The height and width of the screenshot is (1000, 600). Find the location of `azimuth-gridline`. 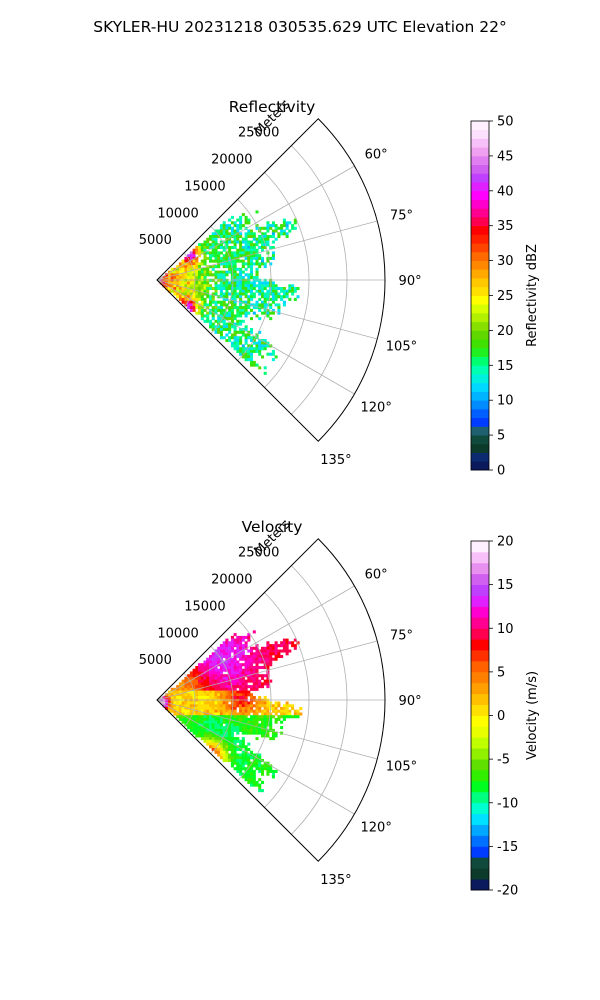

azimuth-gridline is located at coordinates (255, 223).